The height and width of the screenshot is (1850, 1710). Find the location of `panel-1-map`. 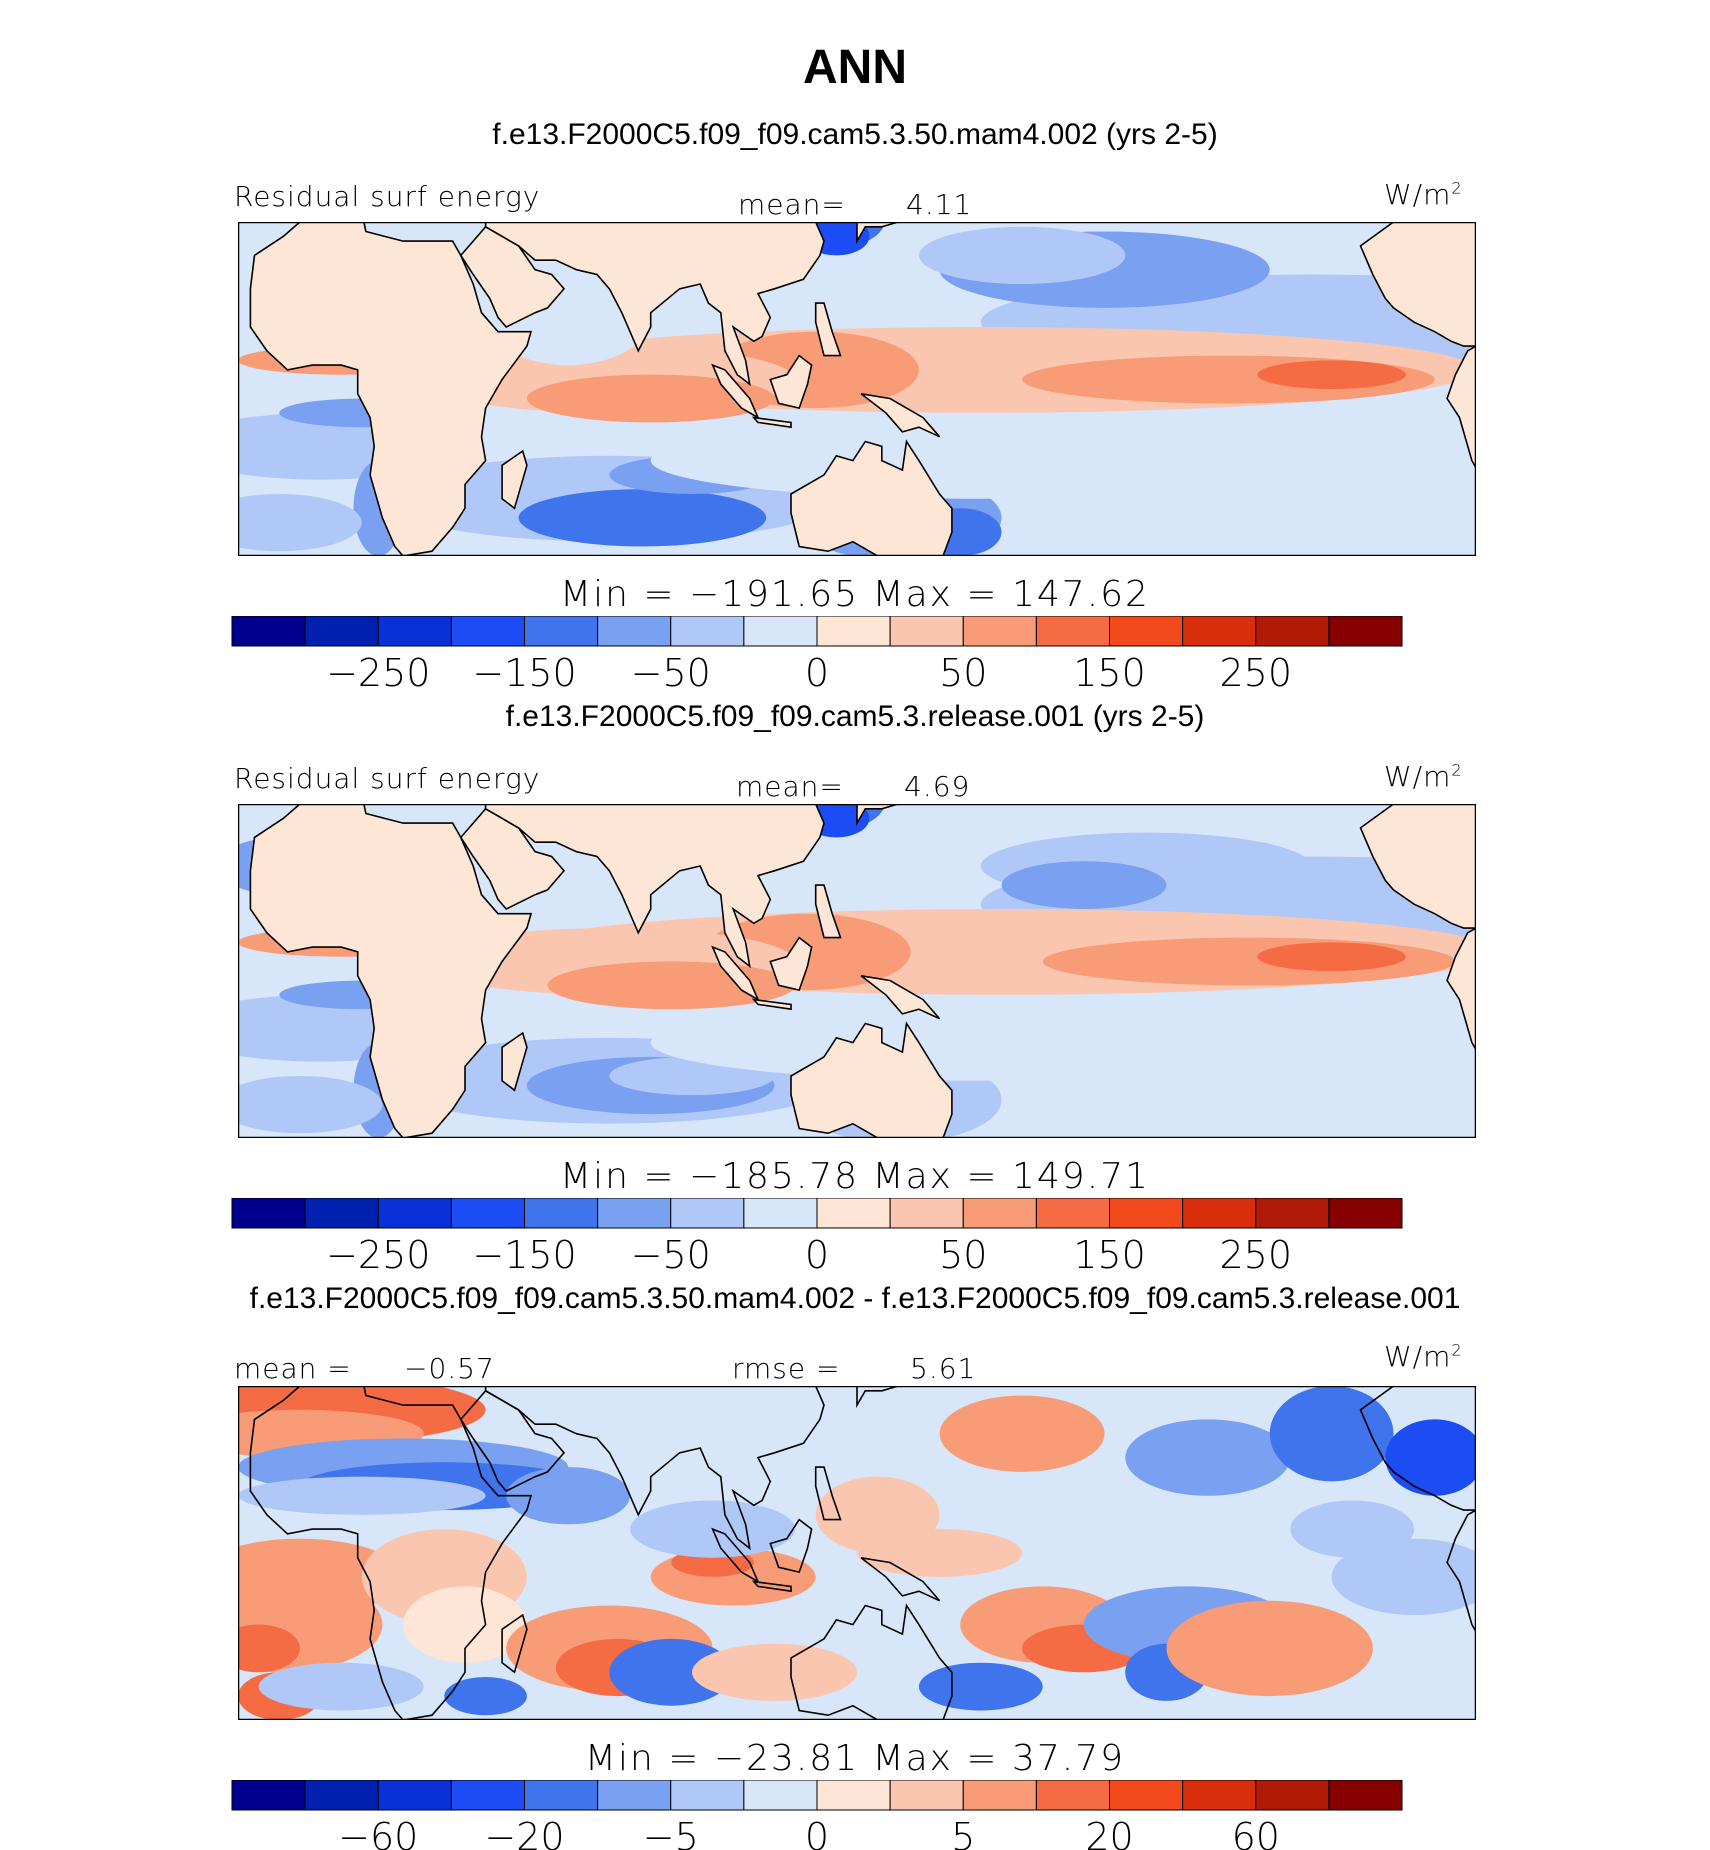

panel-1-map is located at coordinates (857, 389).